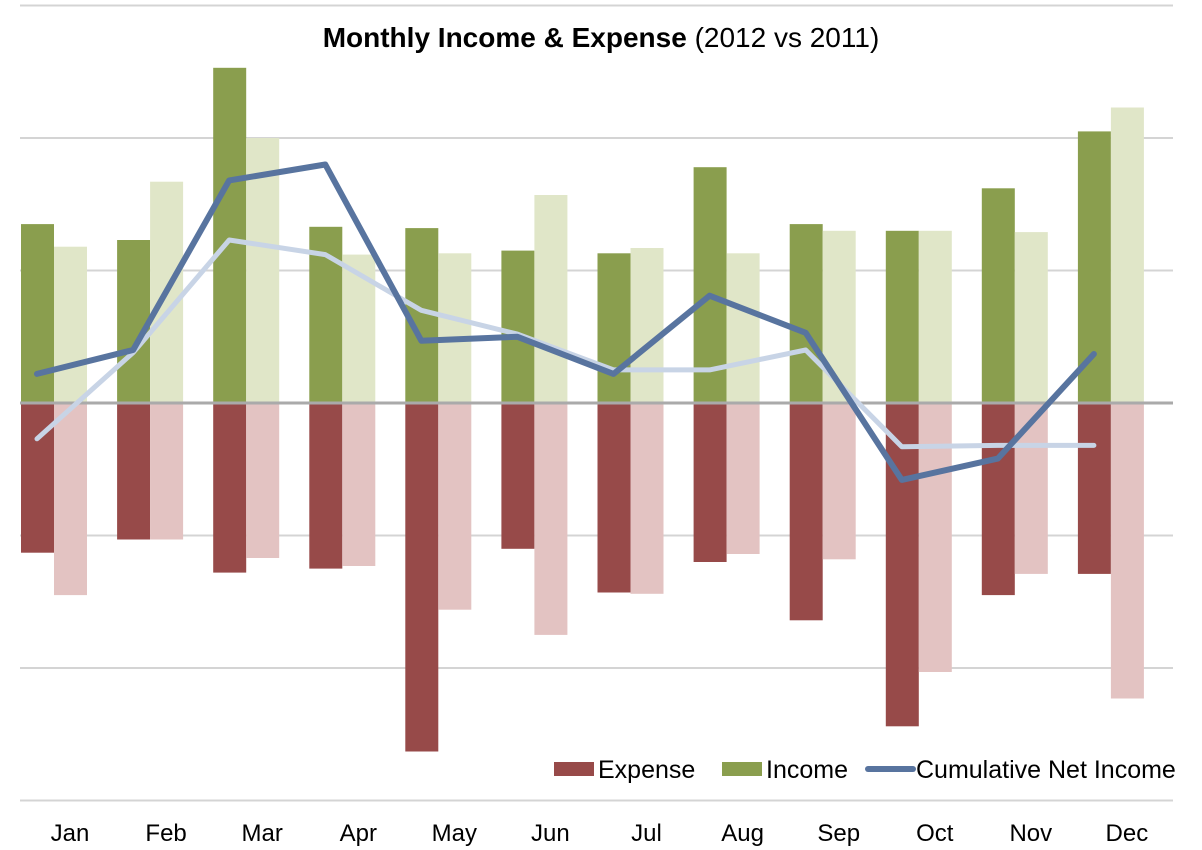 The width and height of the screenshot is (1202, 850). What do you see at coordinates (551, 299) in the screenshot?
I see `income-bar-2011-jun` at bounding box center [551, 299].